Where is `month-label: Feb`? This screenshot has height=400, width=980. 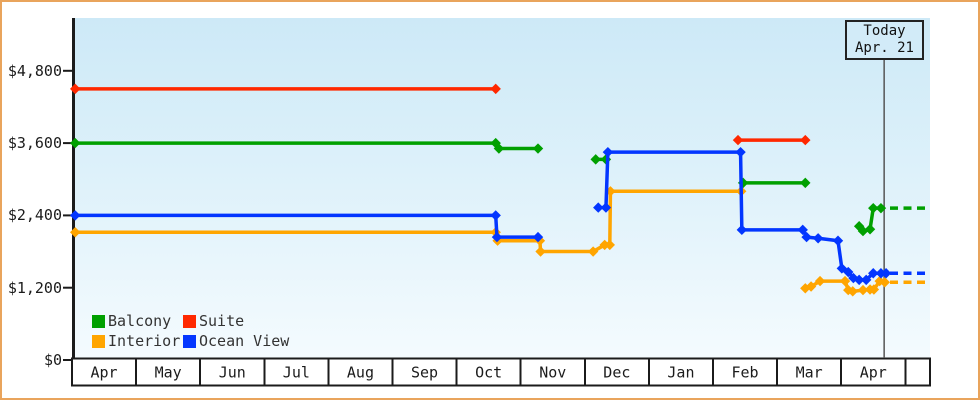
month-label: Feb is located at coordinates (745, 373).